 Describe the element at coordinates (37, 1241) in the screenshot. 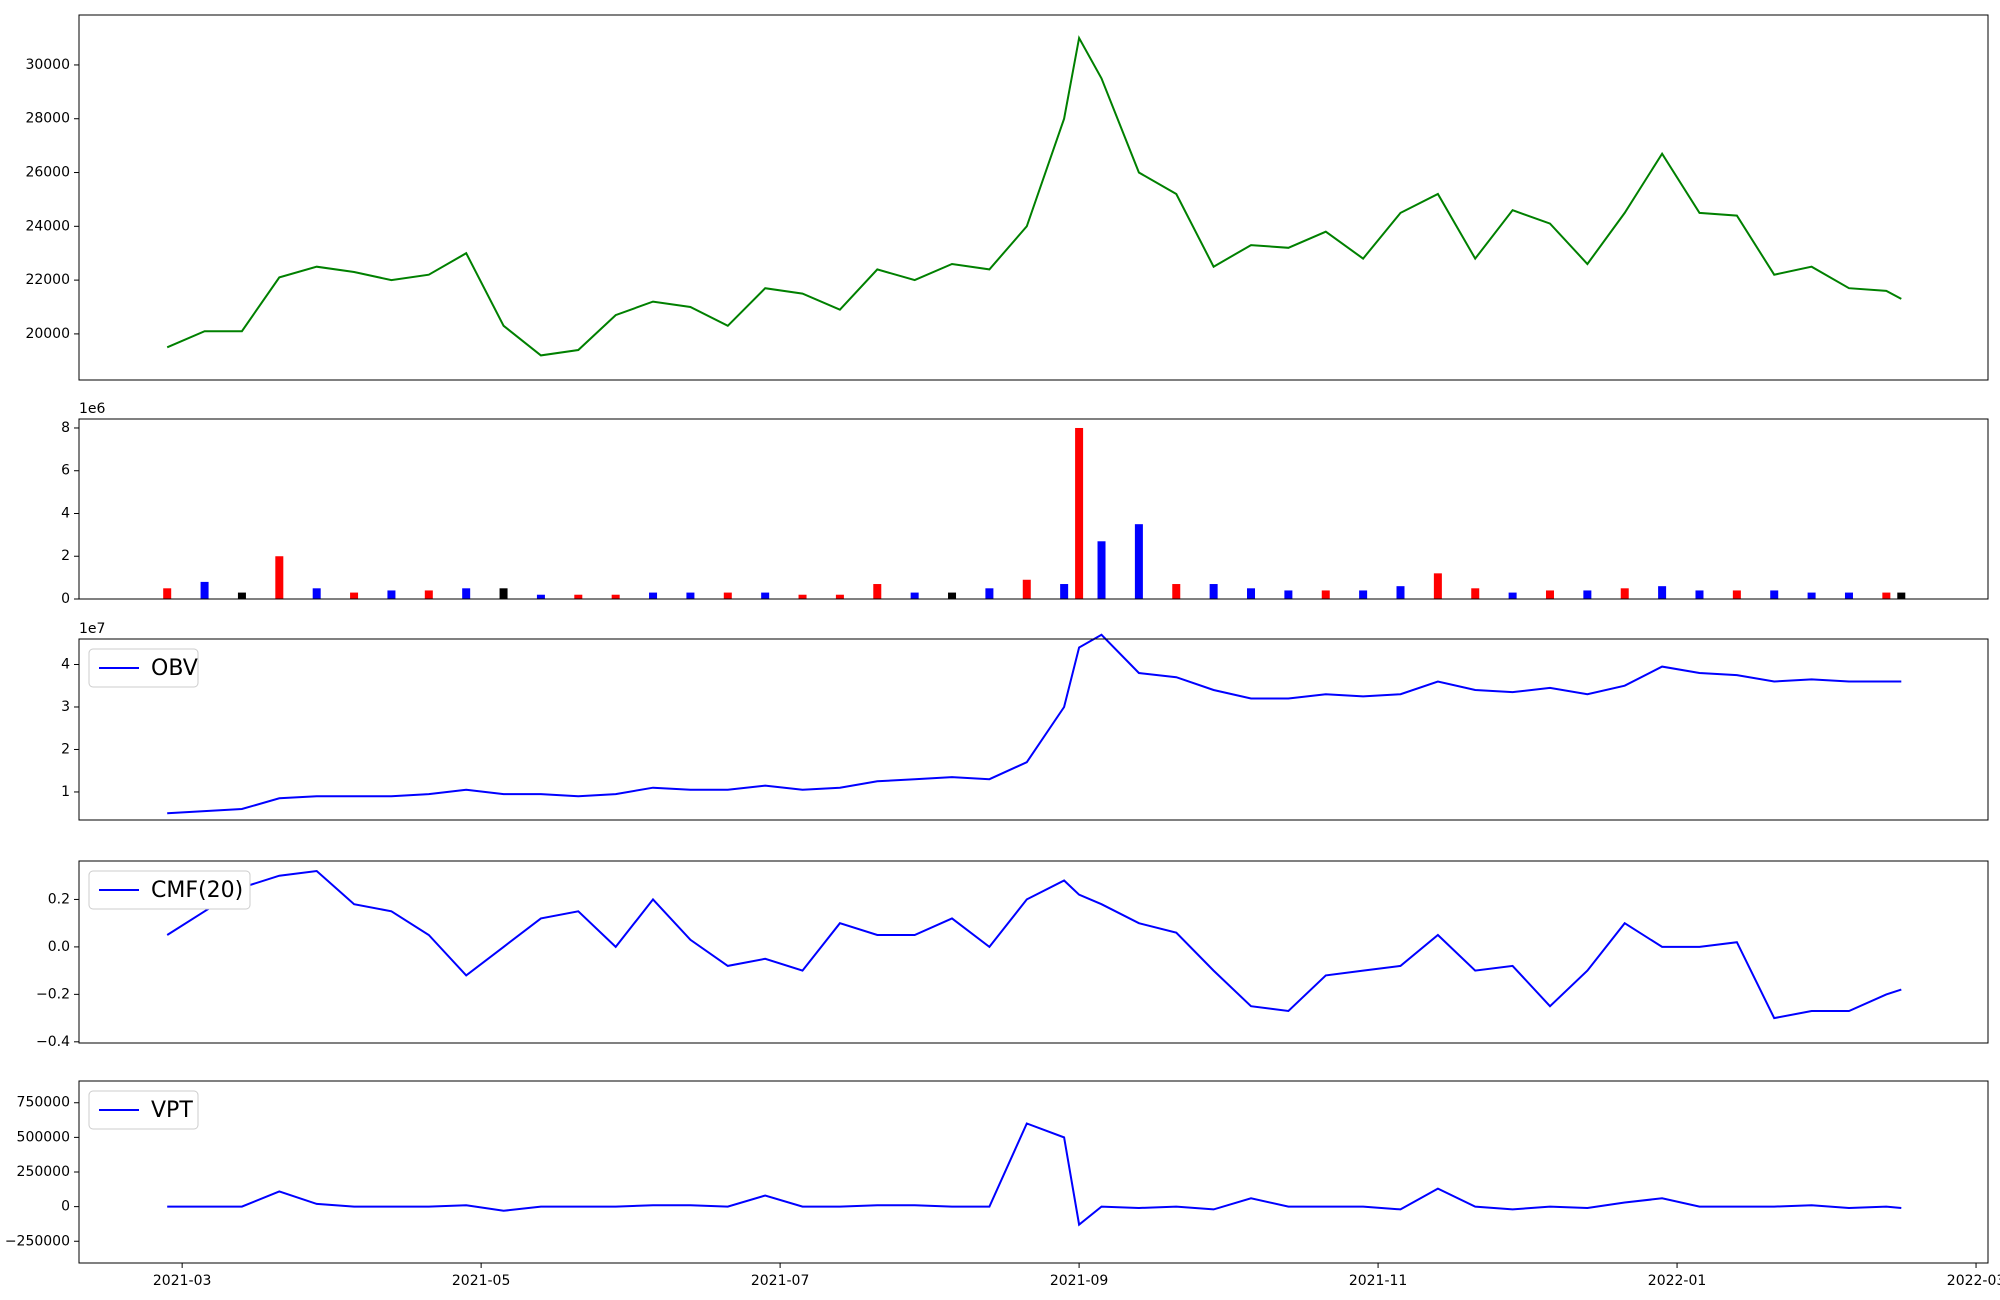

I see `y-tick-label: −250000` at that location.